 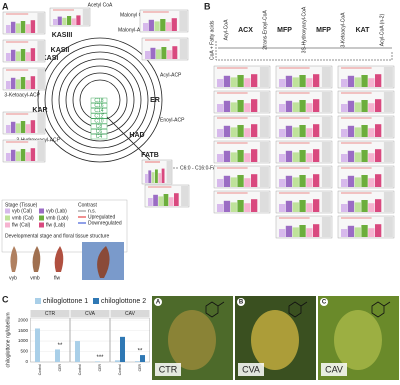 What do you see at coordinates (226, 30) in the screenshot?
I see `metabolite: Acyl-CoA` at bounding box center [226, 30].